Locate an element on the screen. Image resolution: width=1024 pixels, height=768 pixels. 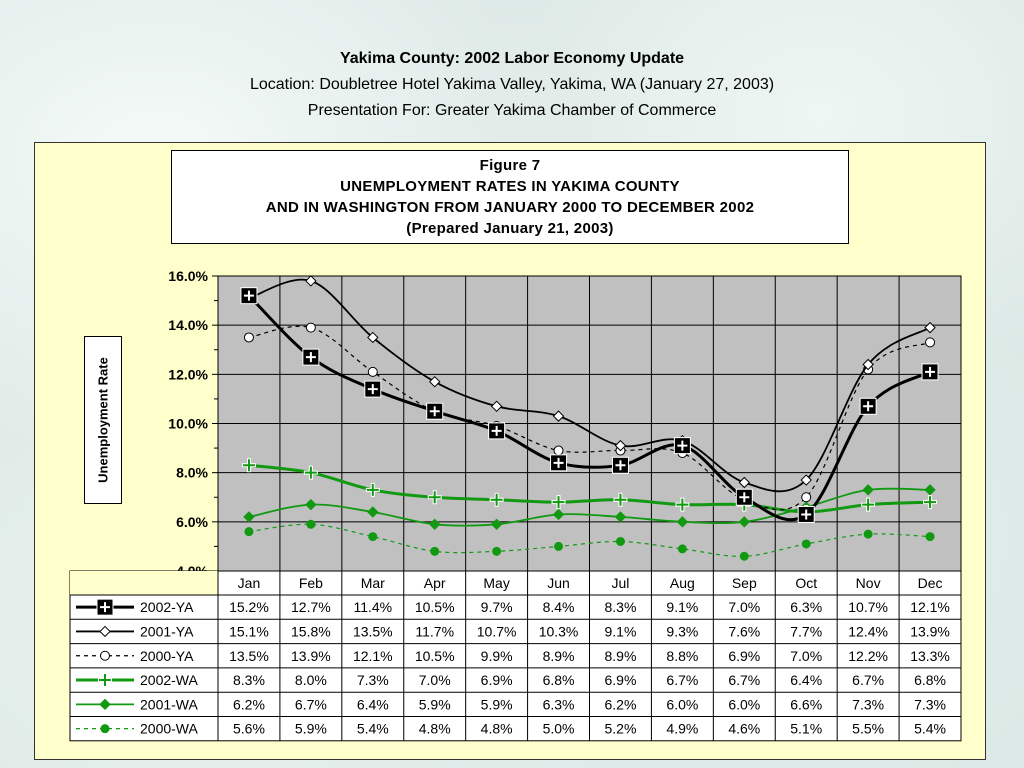
category-label-jan: Jan is located at coordinates (249, 583).